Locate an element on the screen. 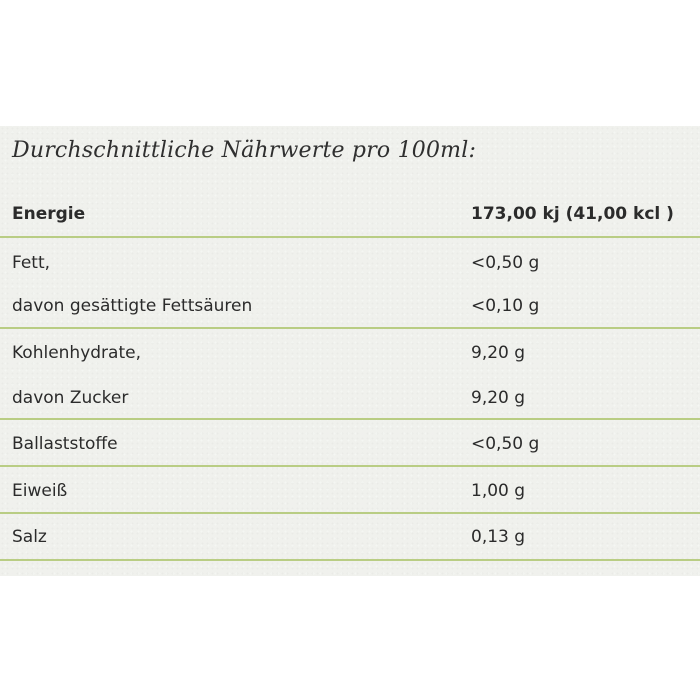 Image resolution: width=700 pixels, height=700 pixels. nutrient-label: Salz is located at coordinates (29, 537).